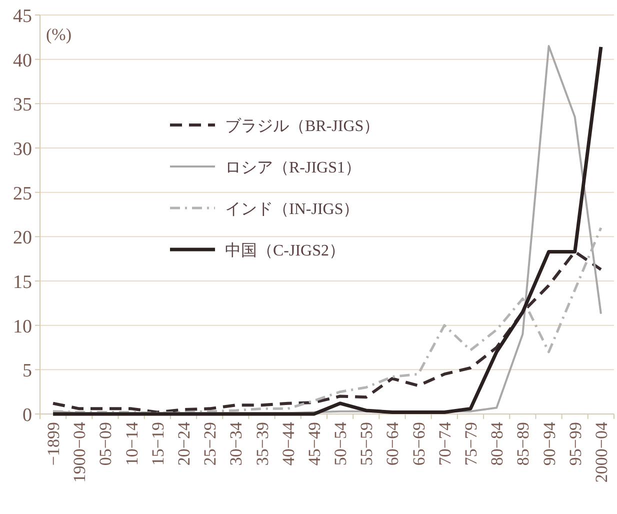  Describe the element at coordinates (22, 327) in the screenshot. I see `y-tick-label: 10` at that location.